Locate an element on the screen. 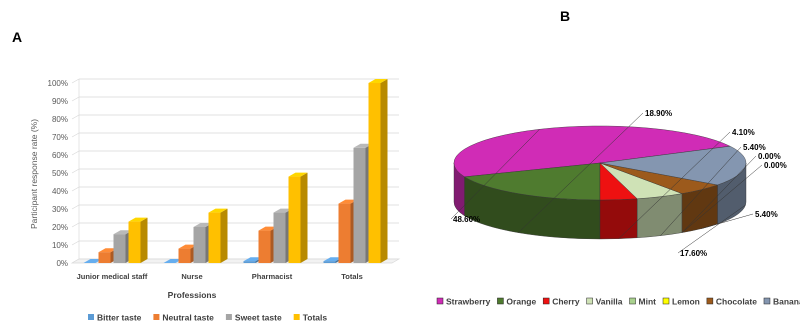  legend-item-banana: Banana is located at coordinates (781, 302).